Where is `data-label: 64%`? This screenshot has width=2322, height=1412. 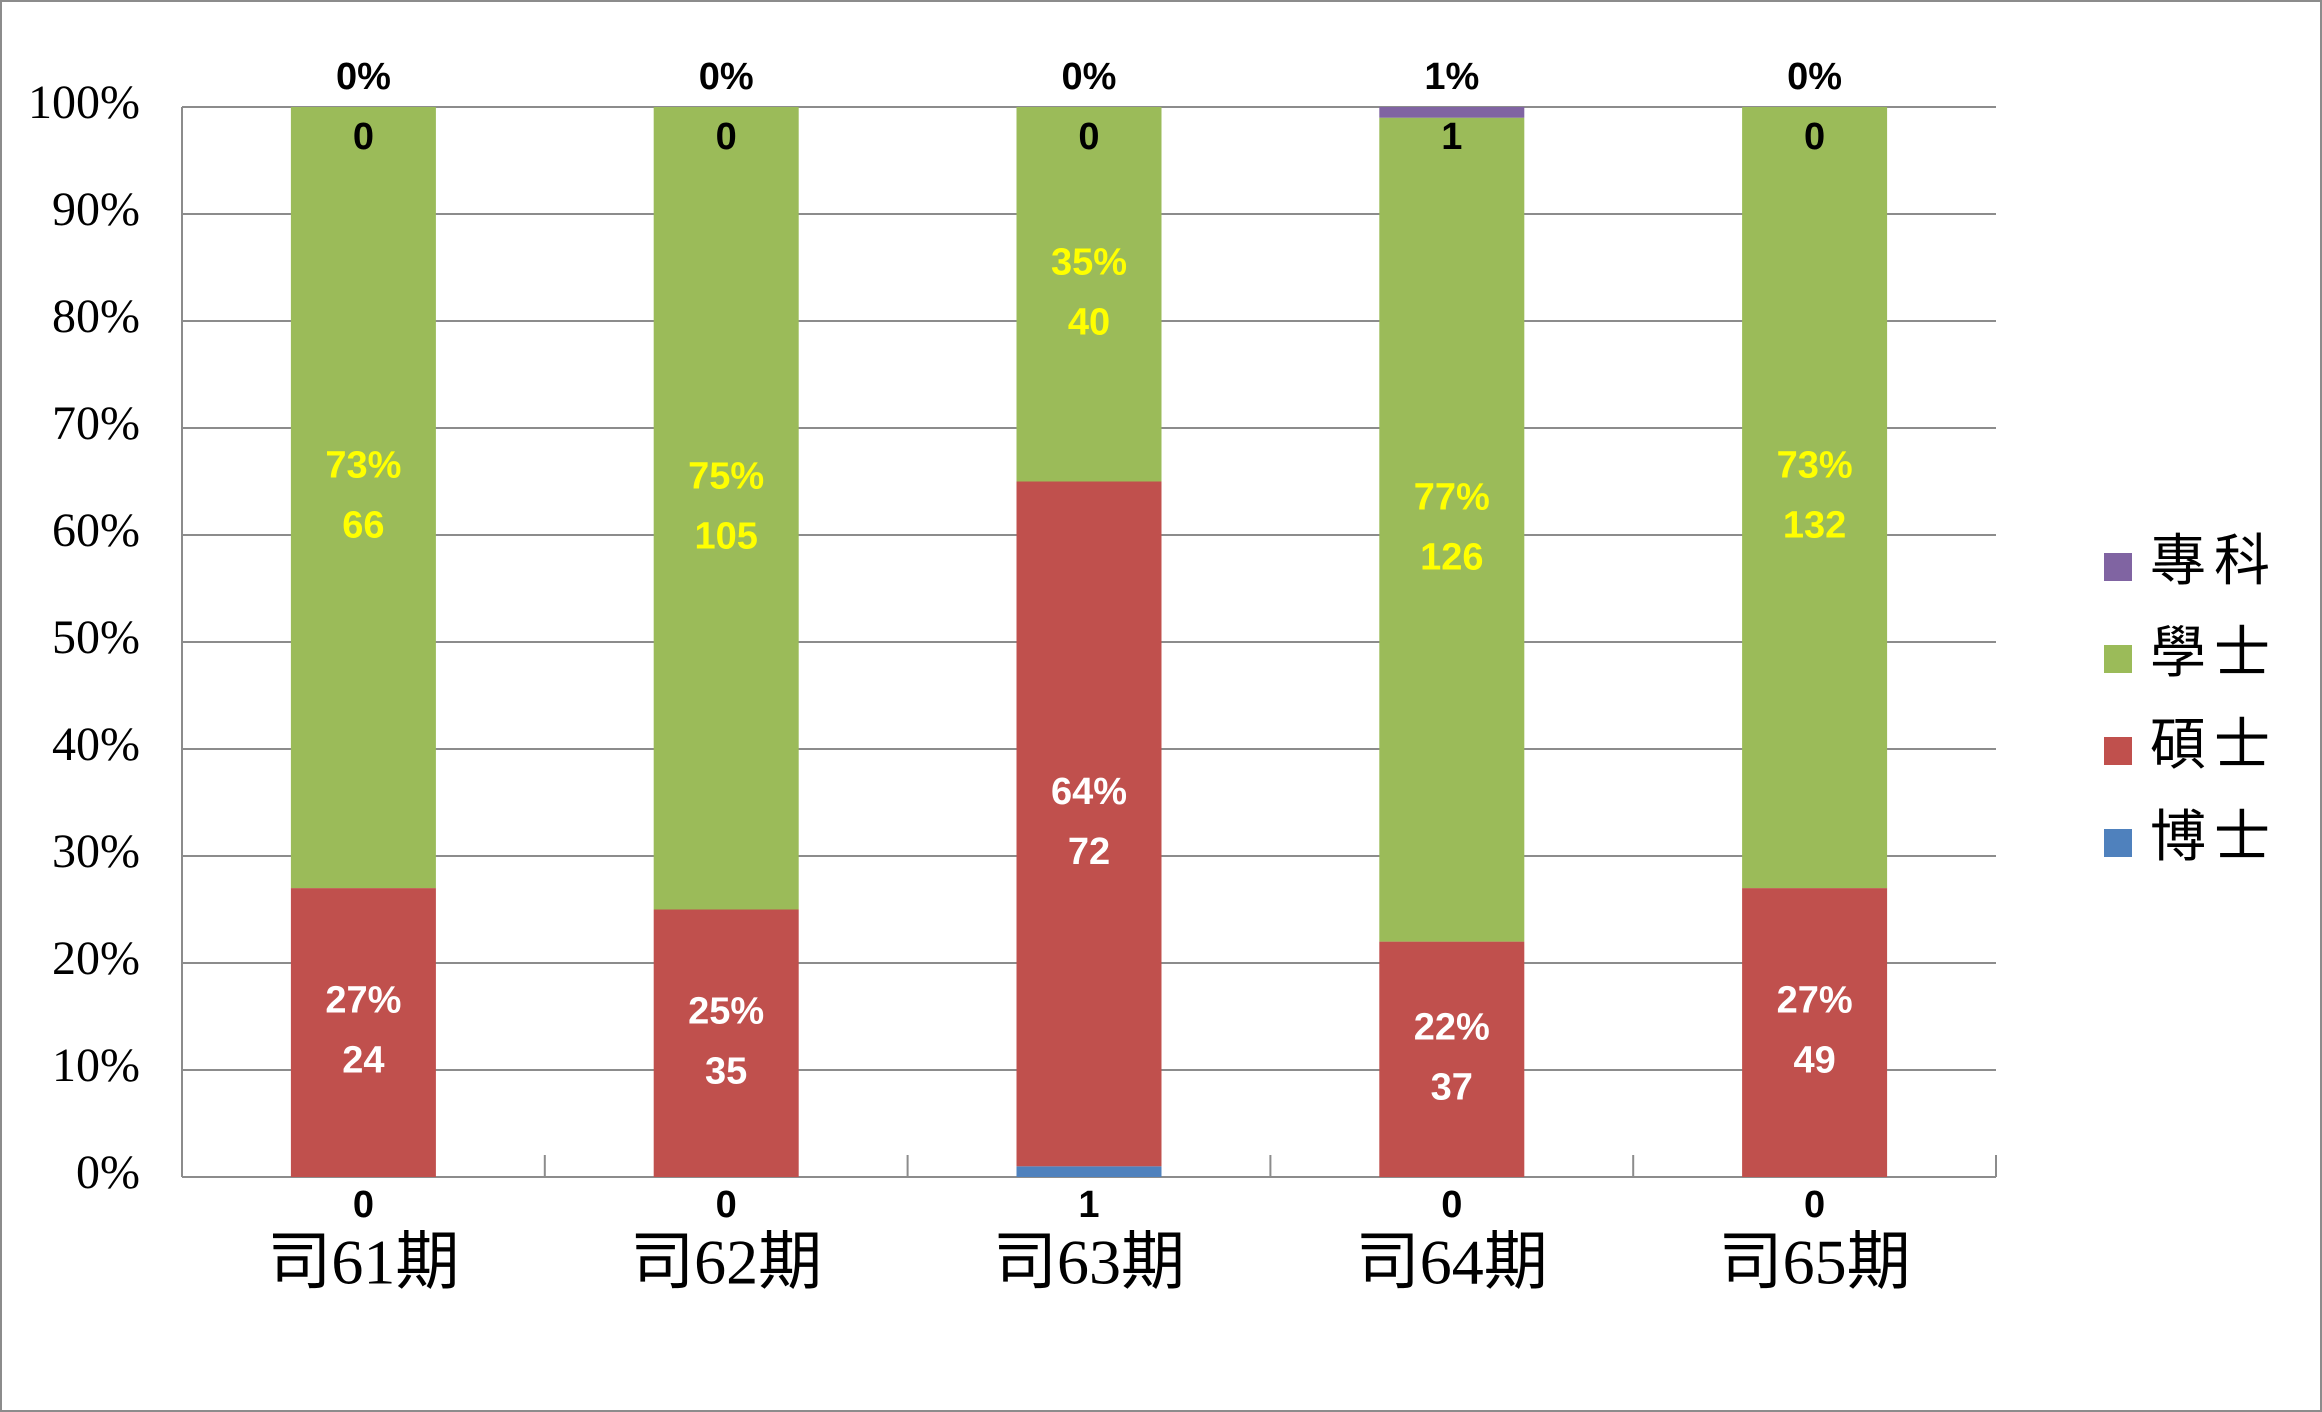
data-label: 64% is located at coordinates (1089, 792).